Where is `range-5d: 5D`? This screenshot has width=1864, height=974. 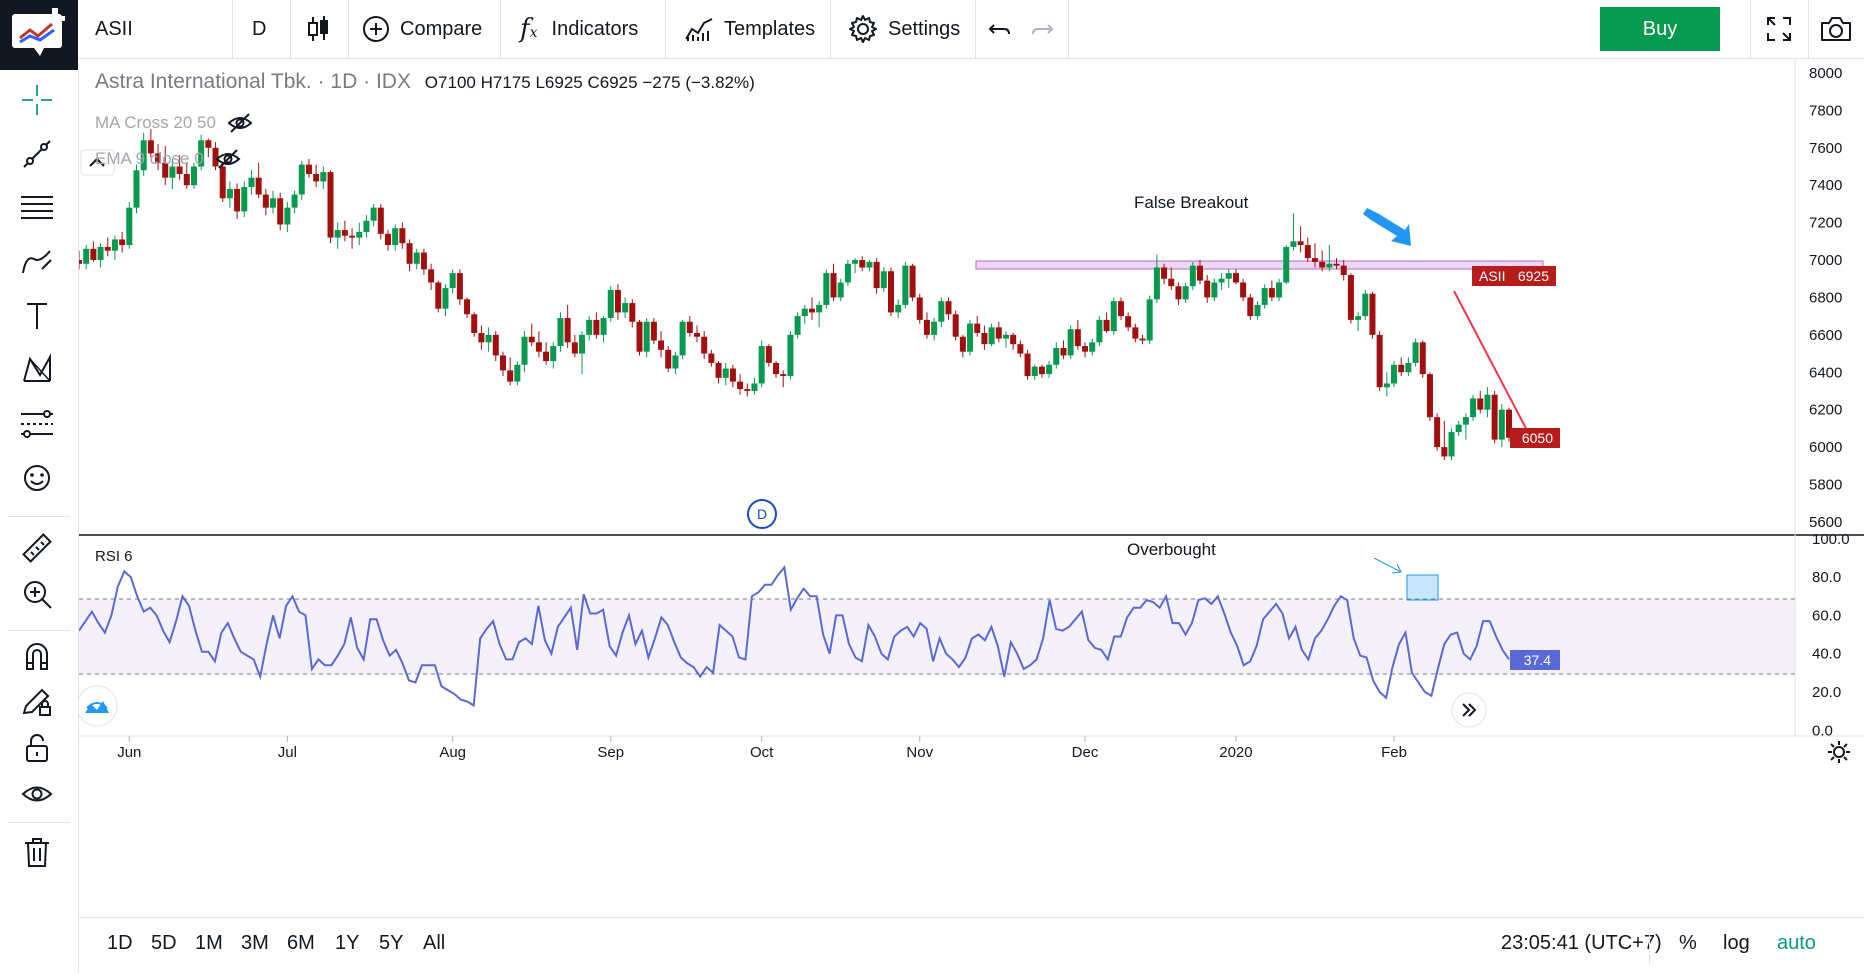 range-5d: 5D is located at coordinates (164, 943).